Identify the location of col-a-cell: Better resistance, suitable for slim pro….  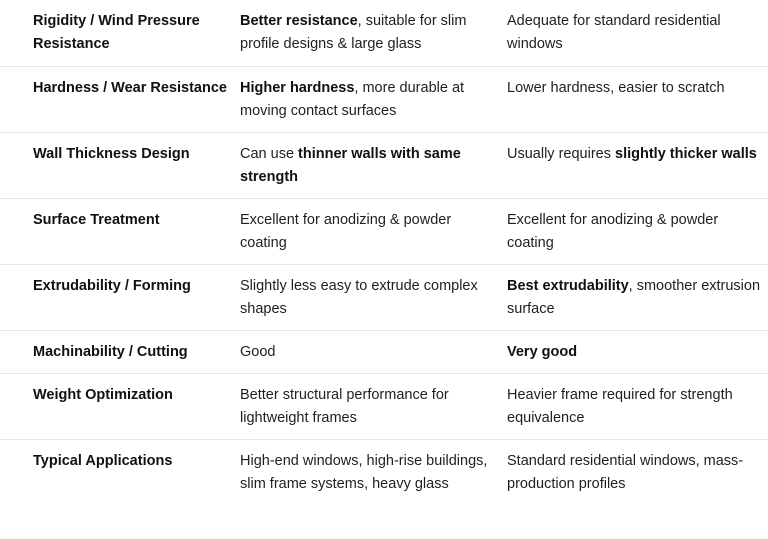
(373, 33).